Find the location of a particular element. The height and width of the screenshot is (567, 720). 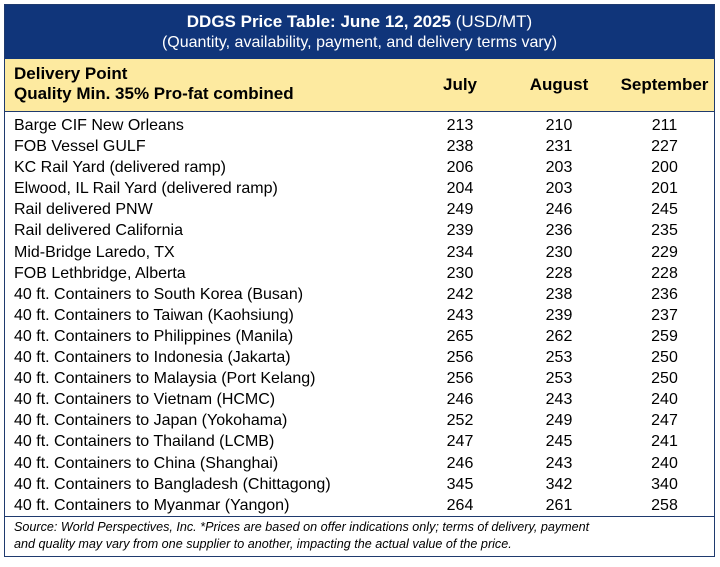

row-august-price: 231 is located at coordinates (559, 147).